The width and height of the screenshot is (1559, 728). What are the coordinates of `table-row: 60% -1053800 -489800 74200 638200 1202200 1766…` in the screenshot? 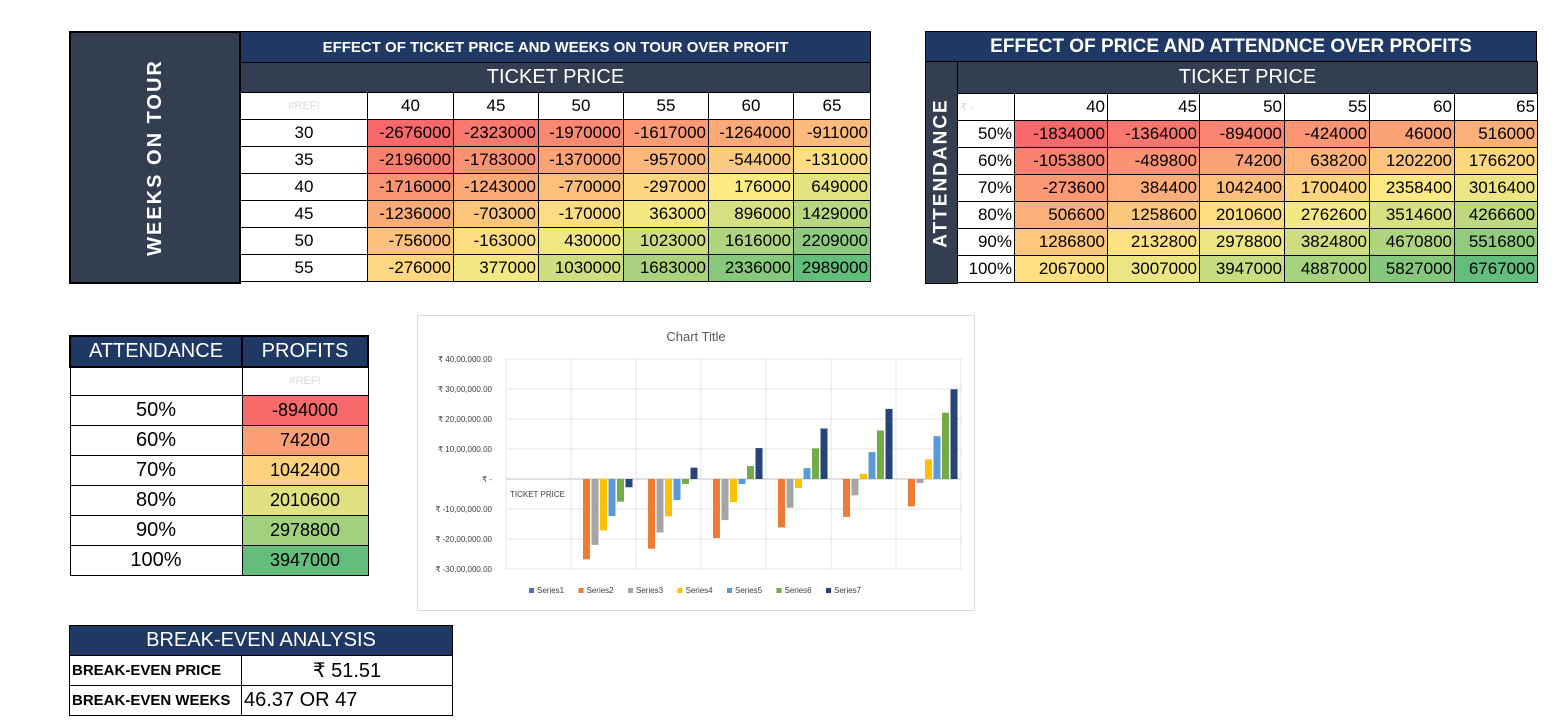 It's located at (1248, 161).